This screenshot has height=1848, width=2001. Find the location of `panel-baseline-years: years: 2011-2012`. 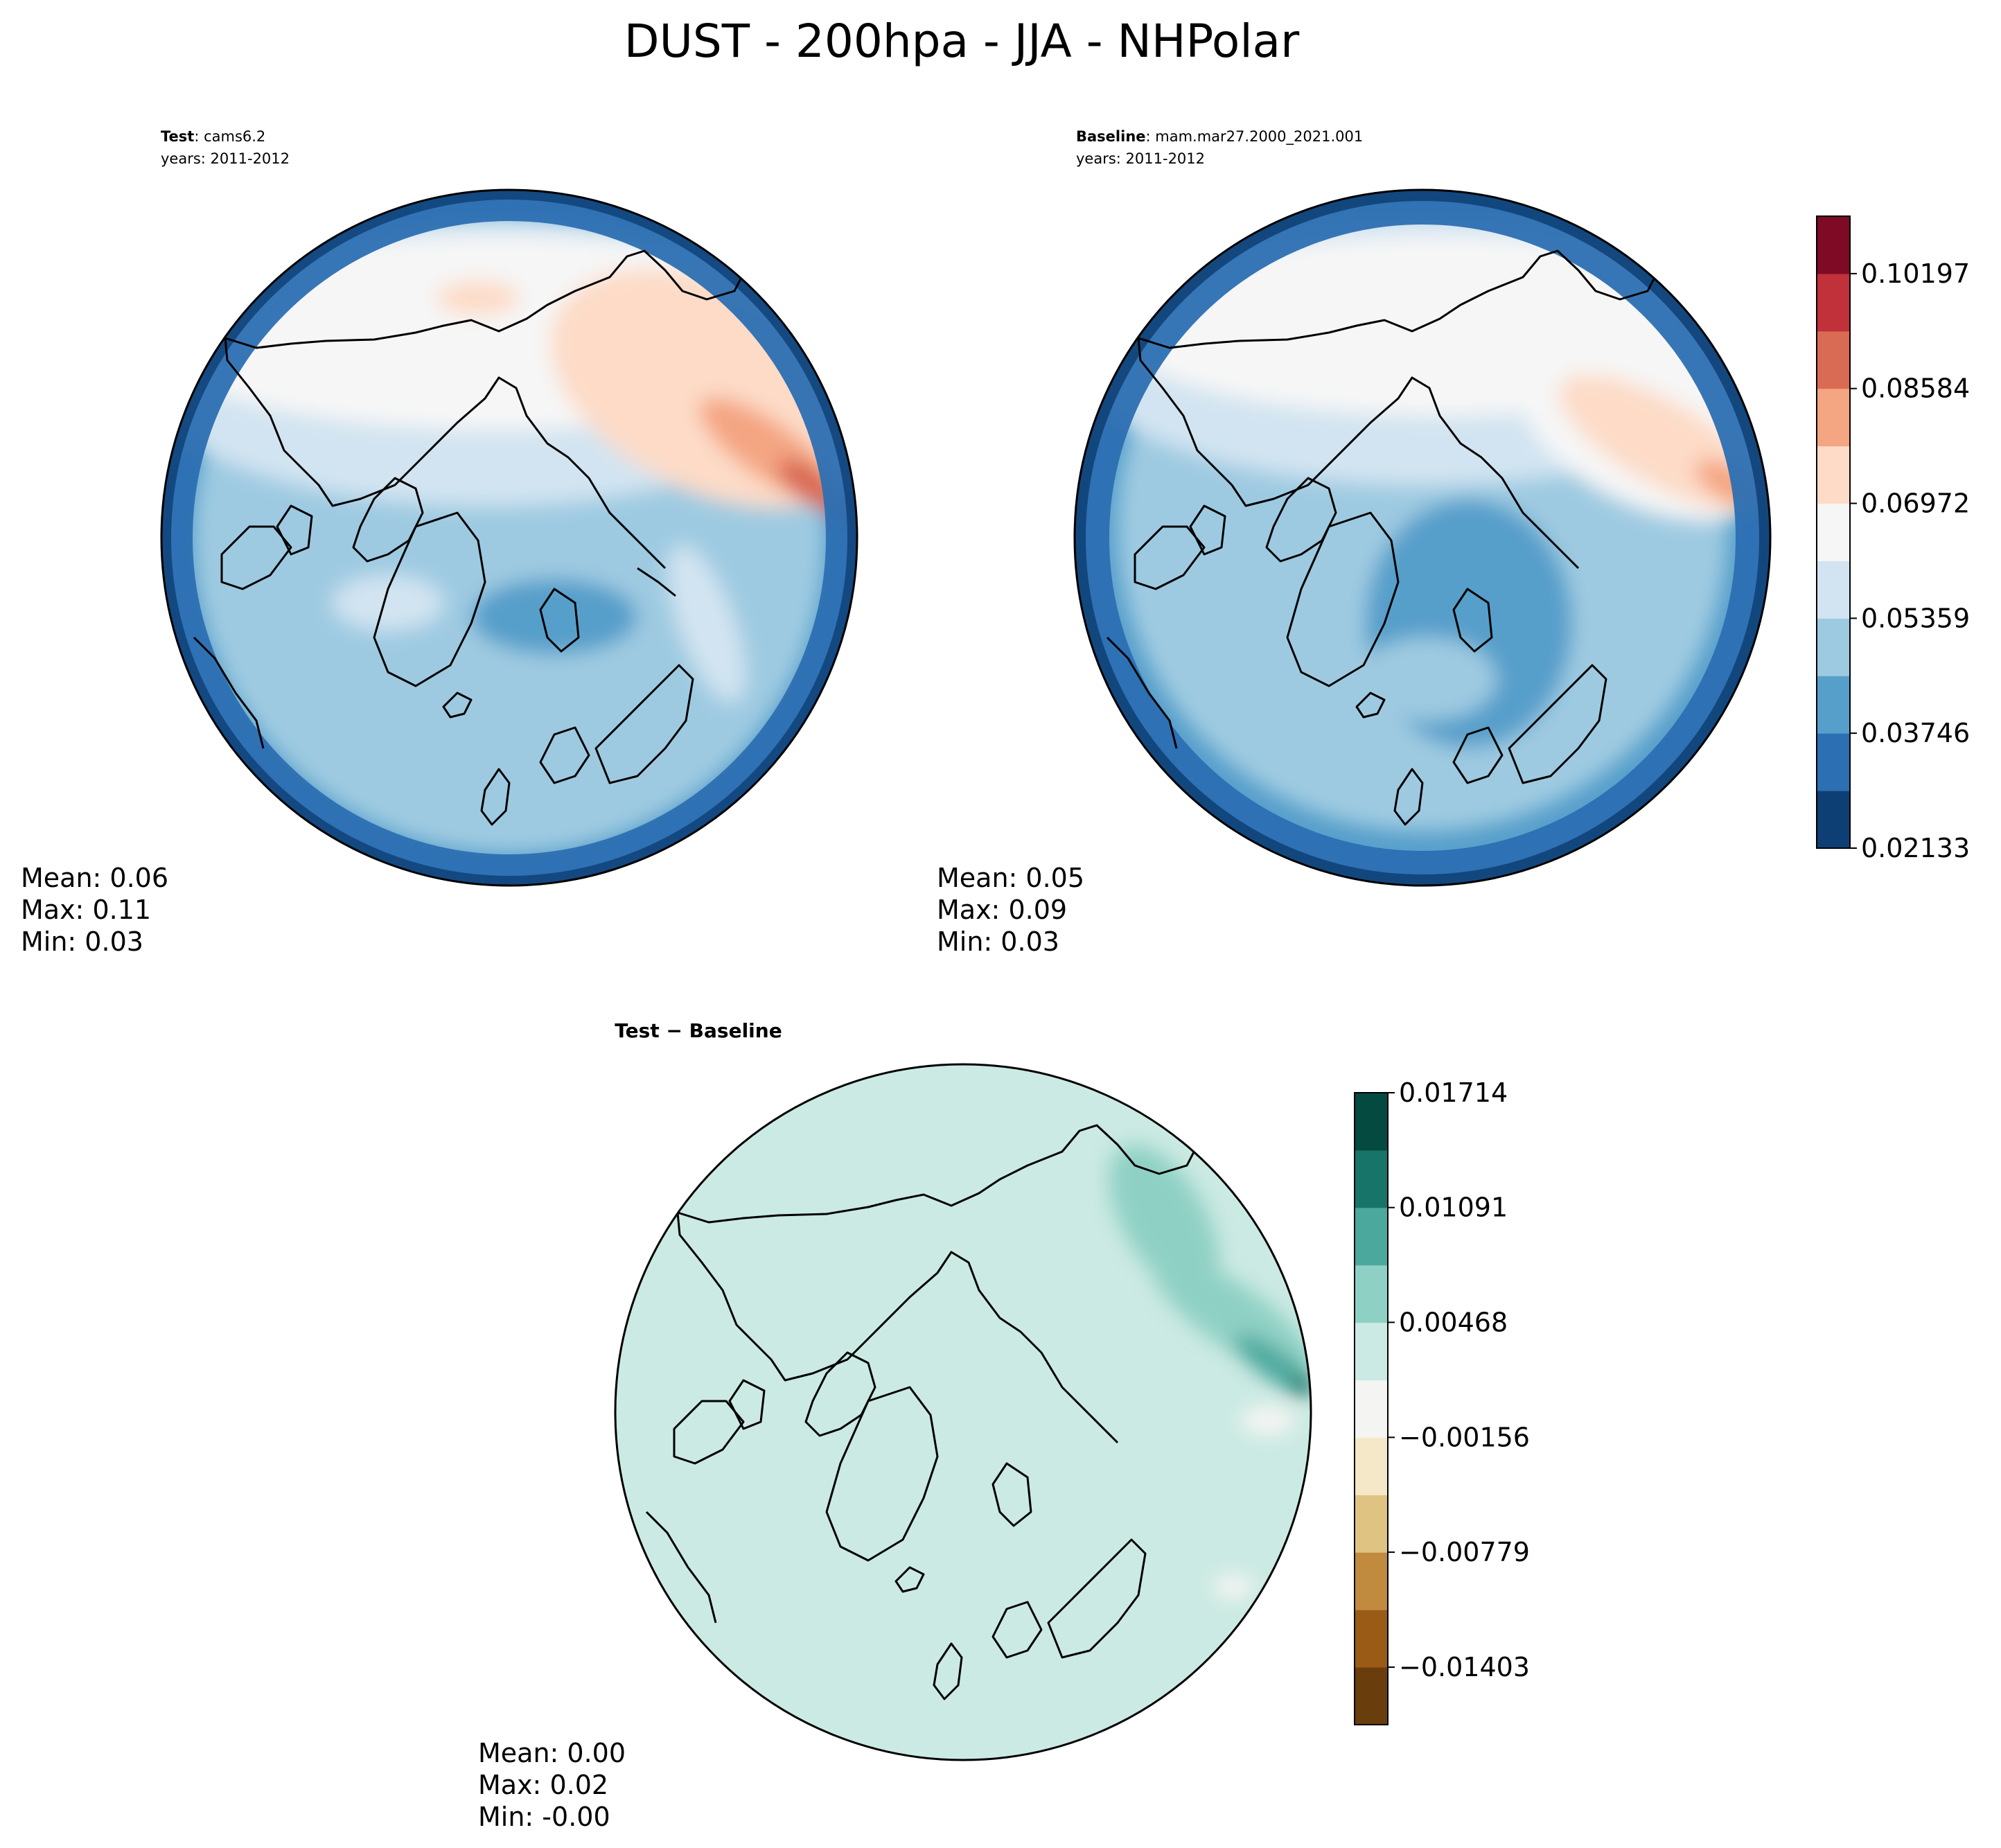

panel-baseline-years: years: 2011-2012 is located at coordinates (1140, 158).